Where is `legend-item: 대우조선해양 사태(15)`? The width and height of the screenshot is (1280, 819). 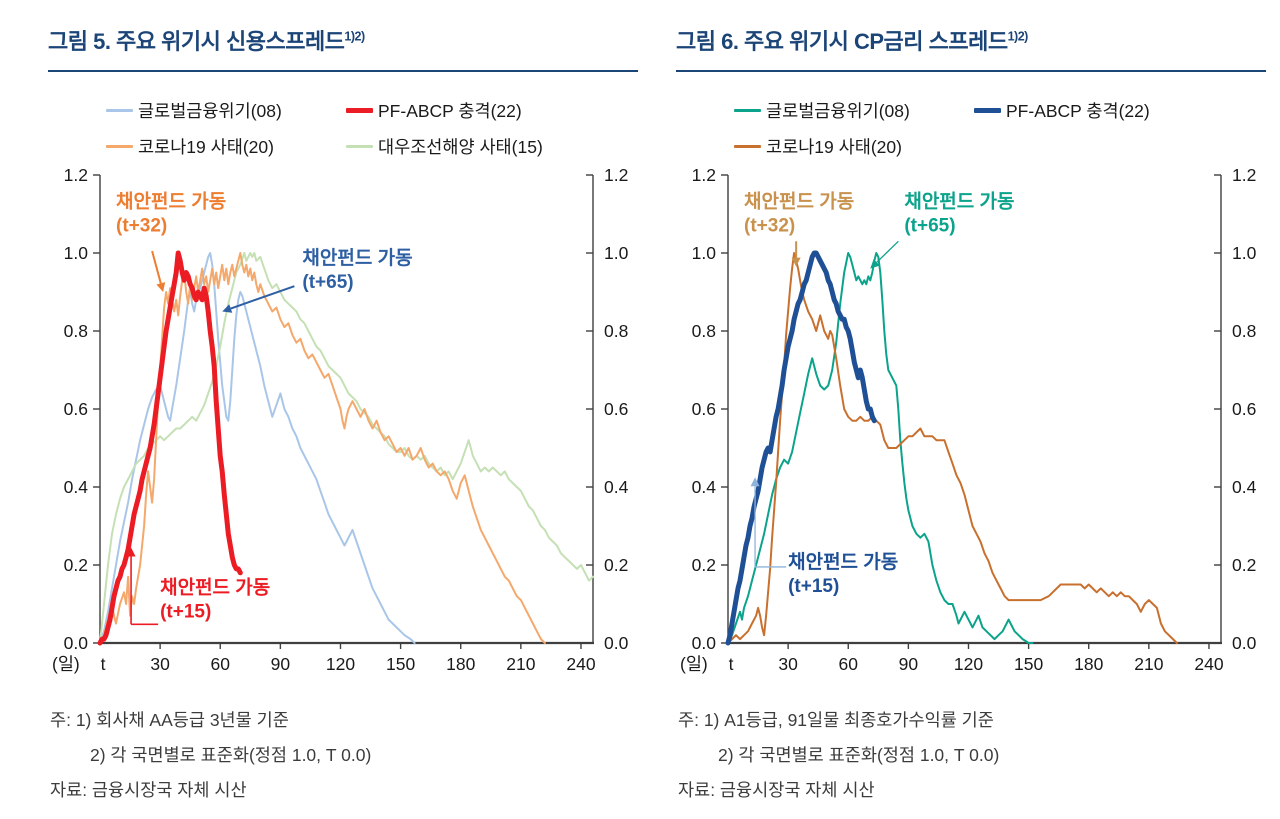 legend-item: 대우조선해양 사태(15) is located at coordinates (466, 146).